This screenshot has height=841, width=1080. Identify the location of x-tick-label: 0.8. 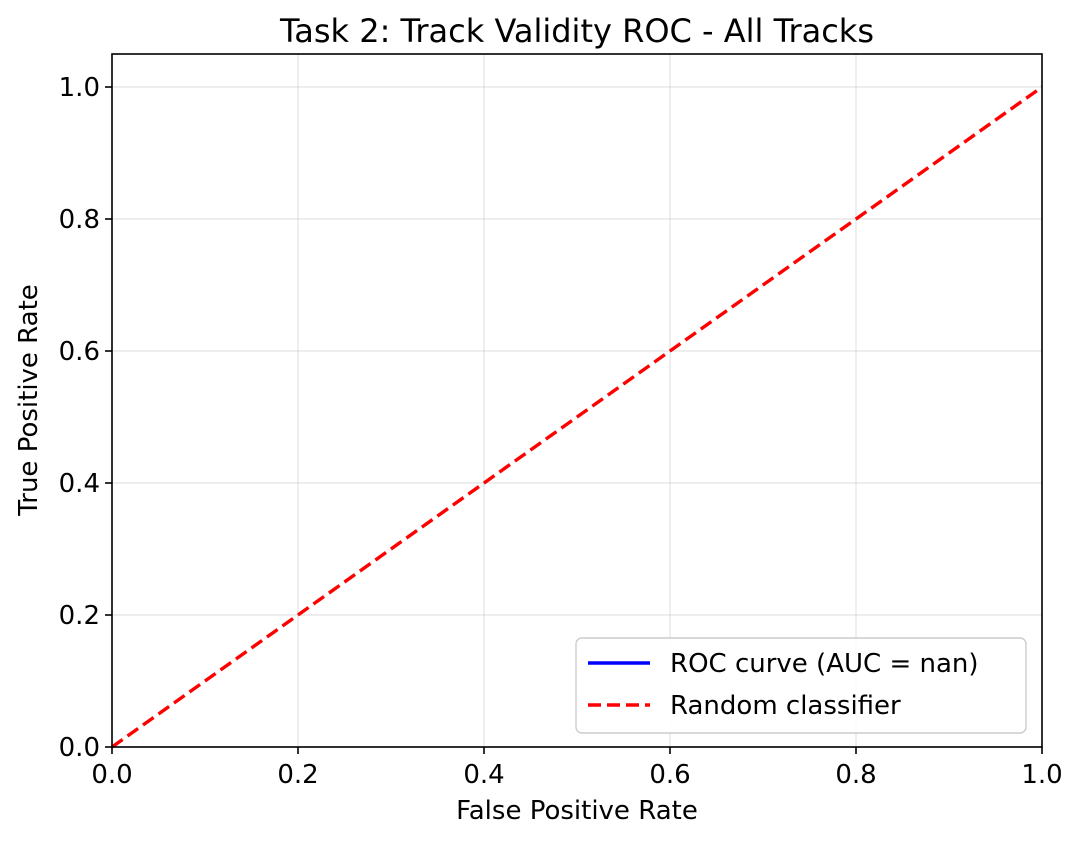
(855, 775).